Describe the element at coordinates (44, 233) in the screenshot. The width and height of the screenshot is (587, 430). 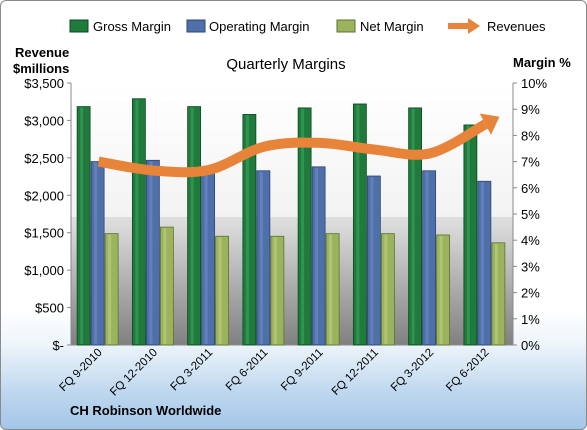
I see `left-tick-label: $1,500` at that location.